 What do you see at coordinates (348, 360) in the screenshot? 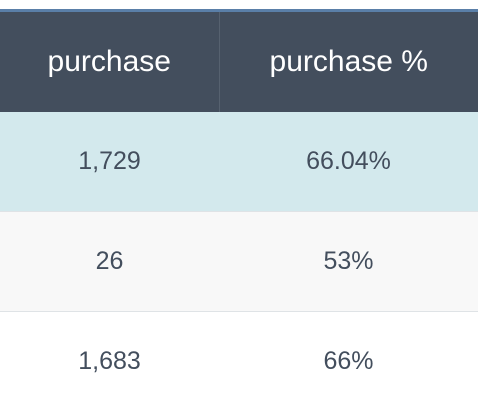
I see `cell-purchase-percent: 66%` at bounding box center [348, 360].